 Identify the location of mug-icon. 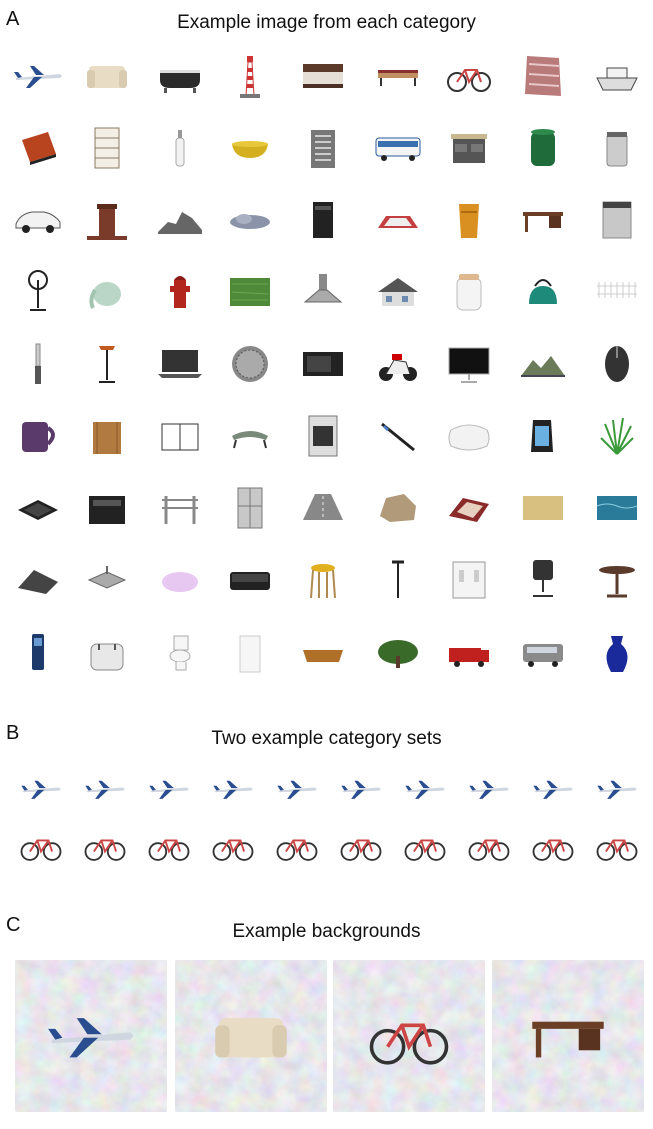
(38, 436).